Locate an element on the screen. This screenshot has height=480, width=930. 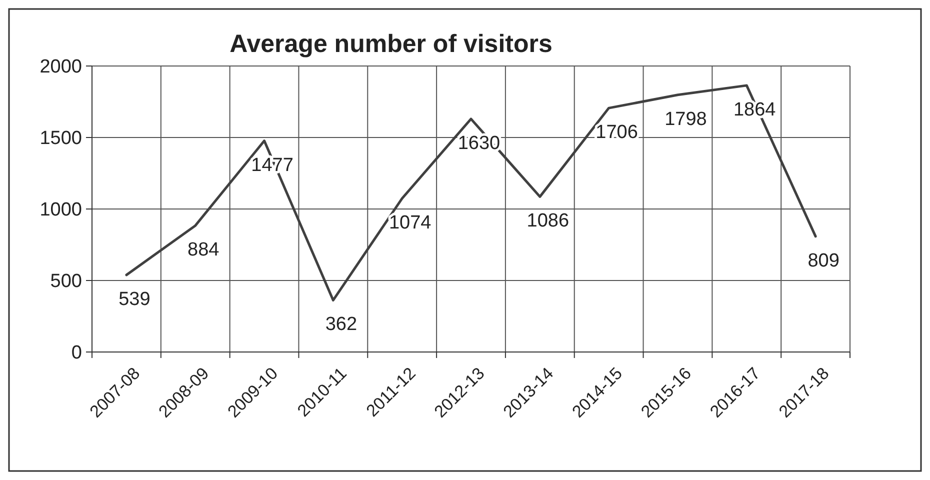
y-tick-label: 500 is located at coordinates (66, 281).